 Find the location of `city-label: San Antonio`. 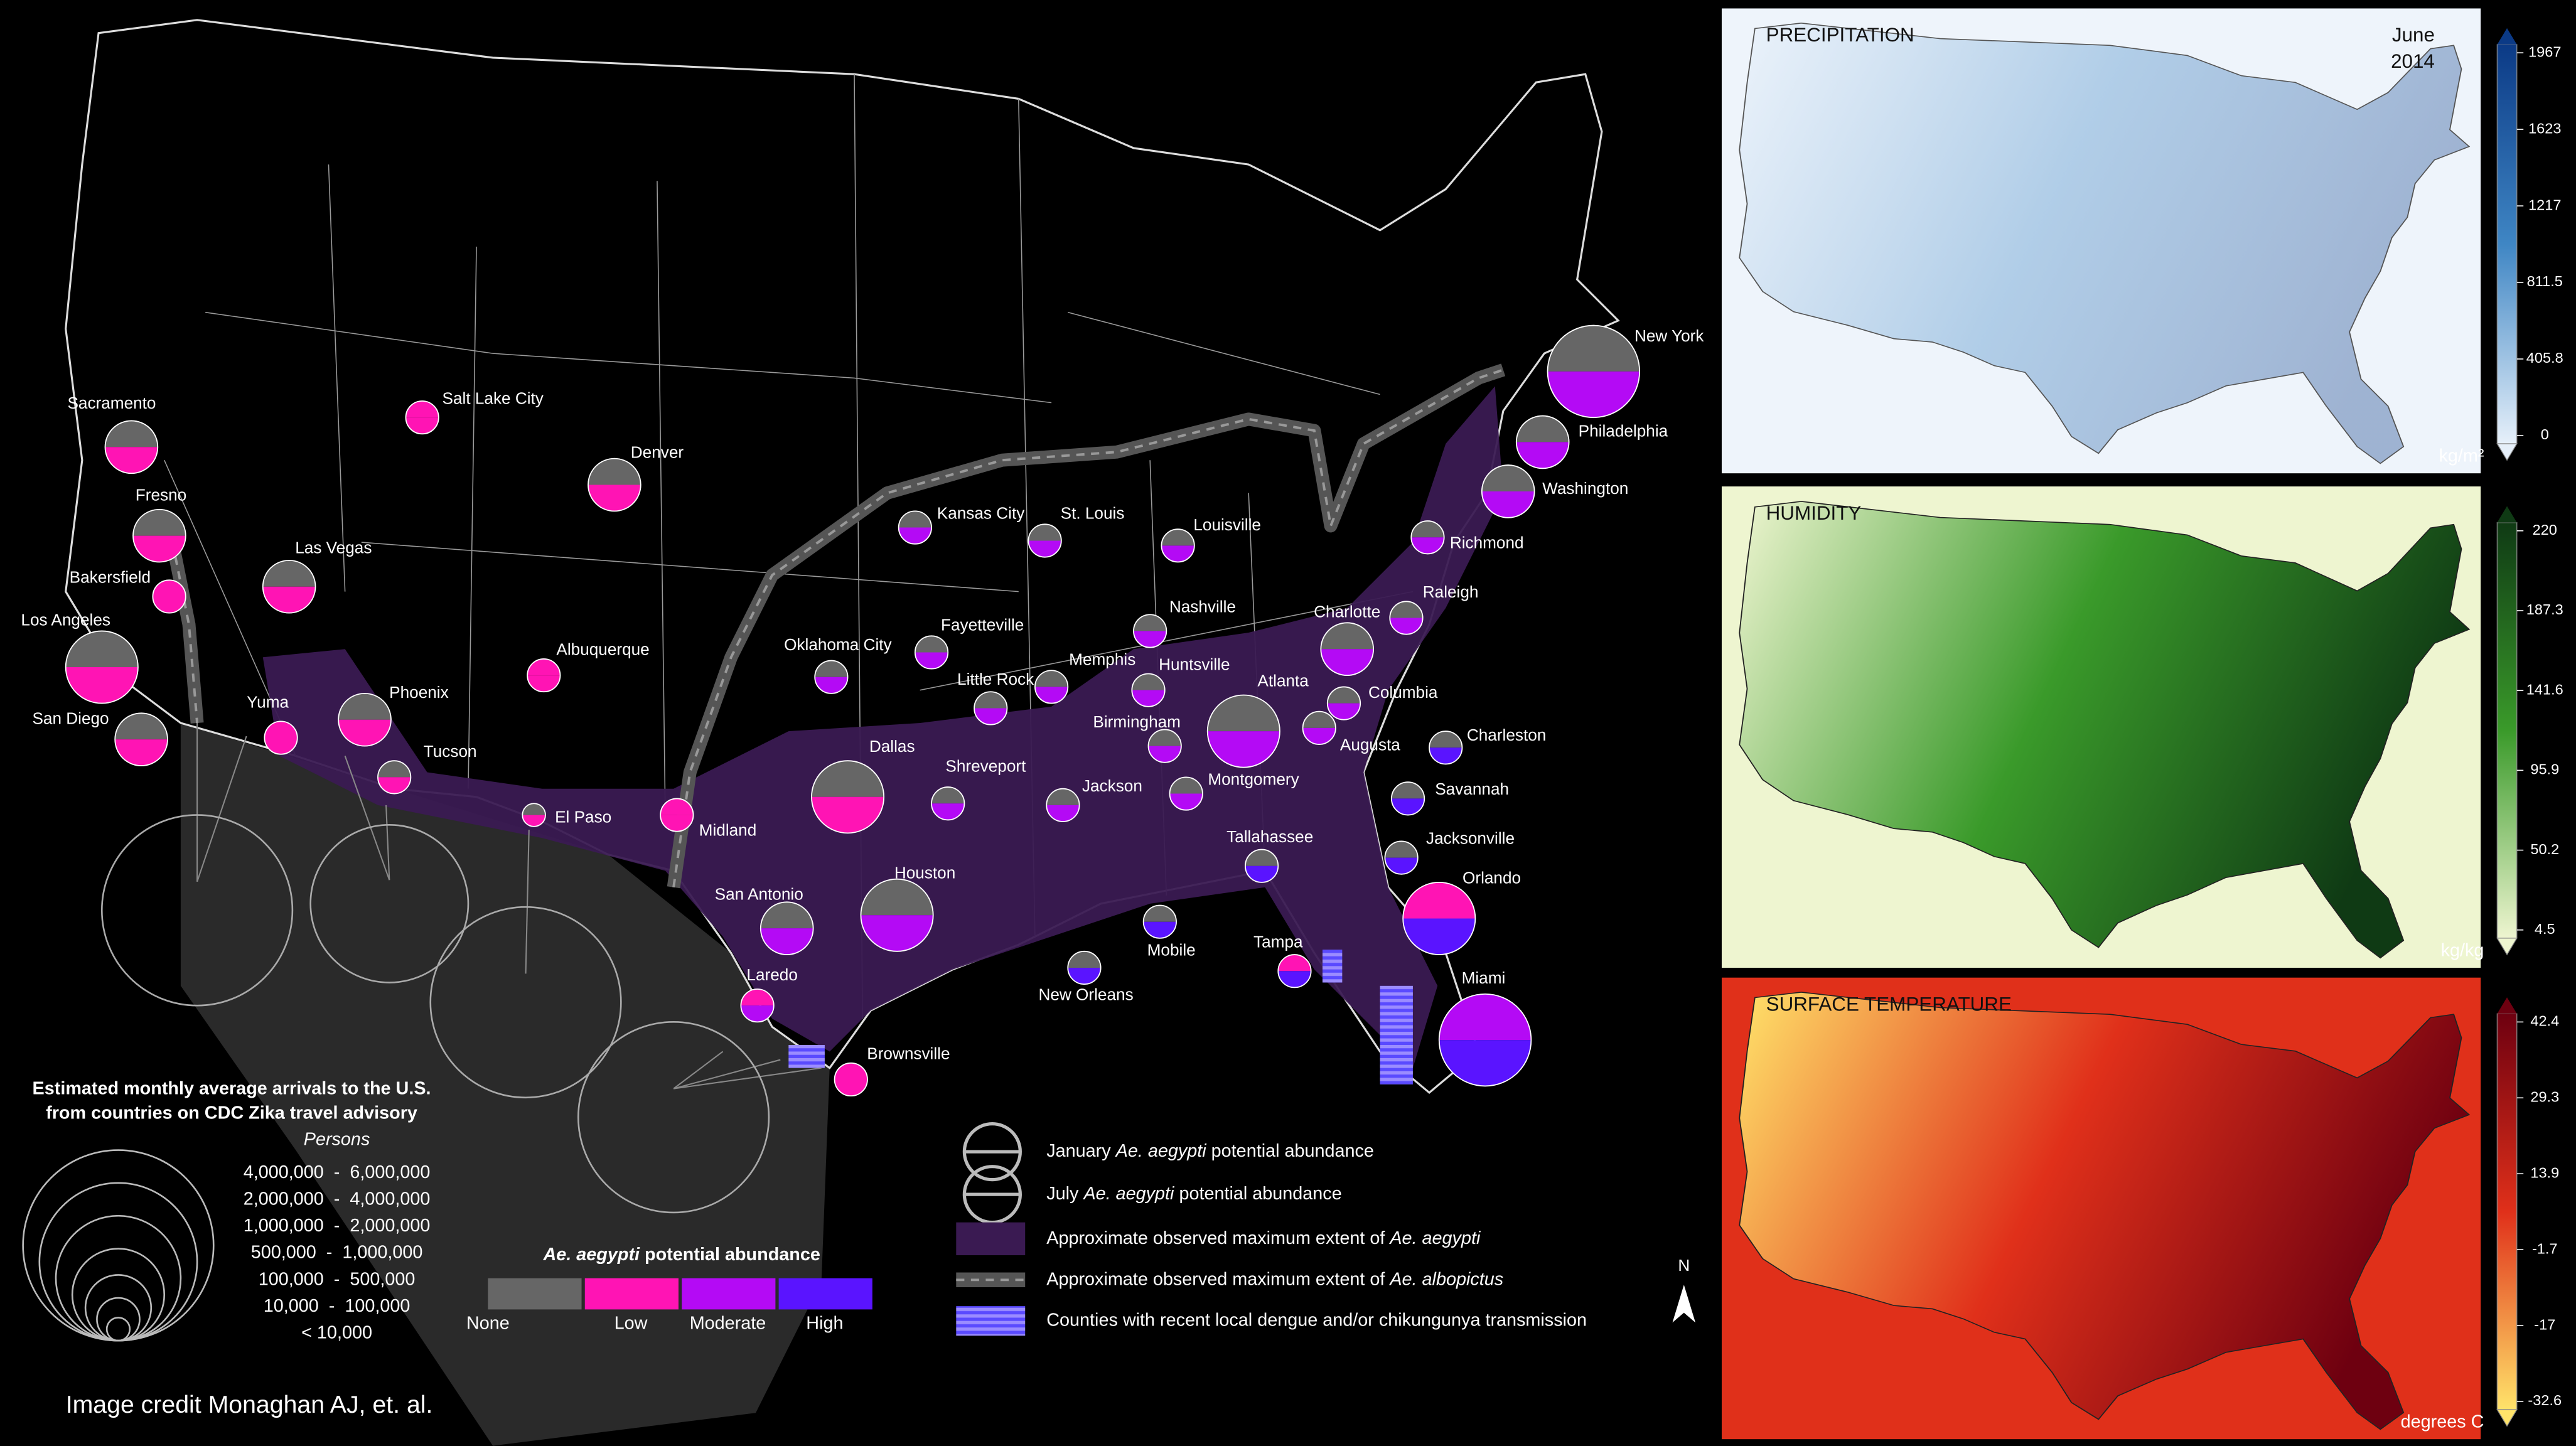

city-label: San Antonio is located at coordinates (759, 894).